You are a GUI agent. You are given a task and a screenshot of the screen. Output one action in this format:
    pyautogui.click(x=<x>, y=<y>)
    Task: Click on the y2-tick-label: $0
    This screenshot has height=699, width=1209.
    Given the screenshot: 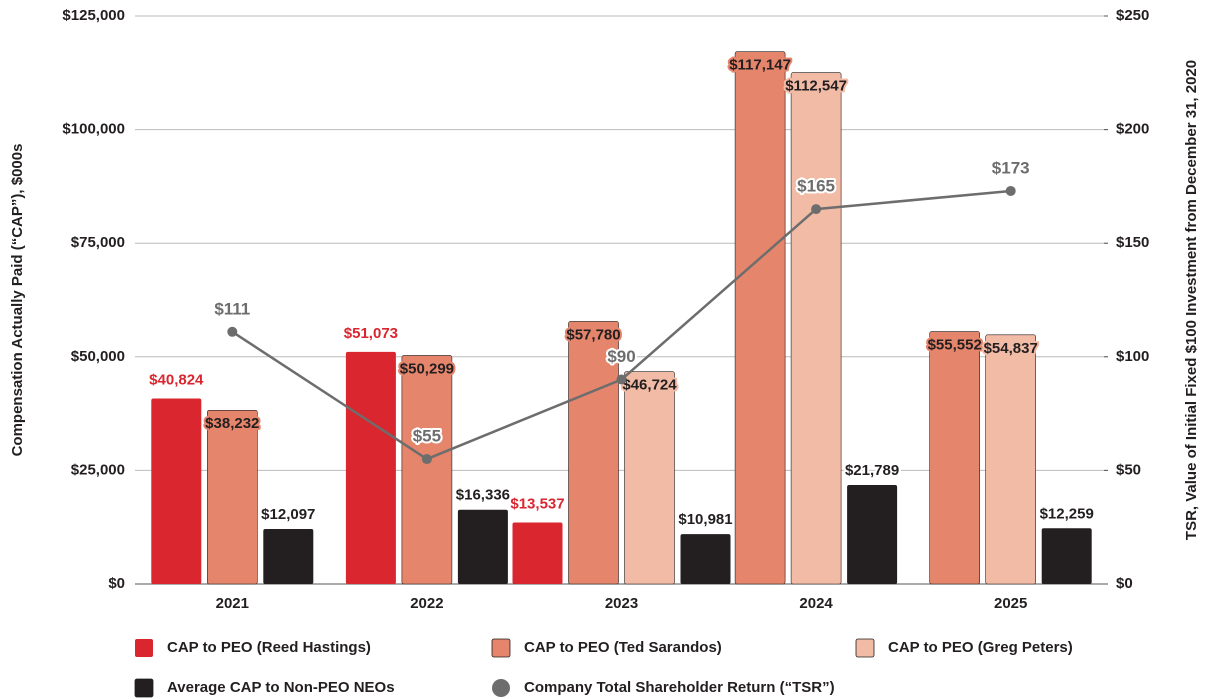 What is the action you would take?
    pyautogui.click(x=1124, y=583)
    